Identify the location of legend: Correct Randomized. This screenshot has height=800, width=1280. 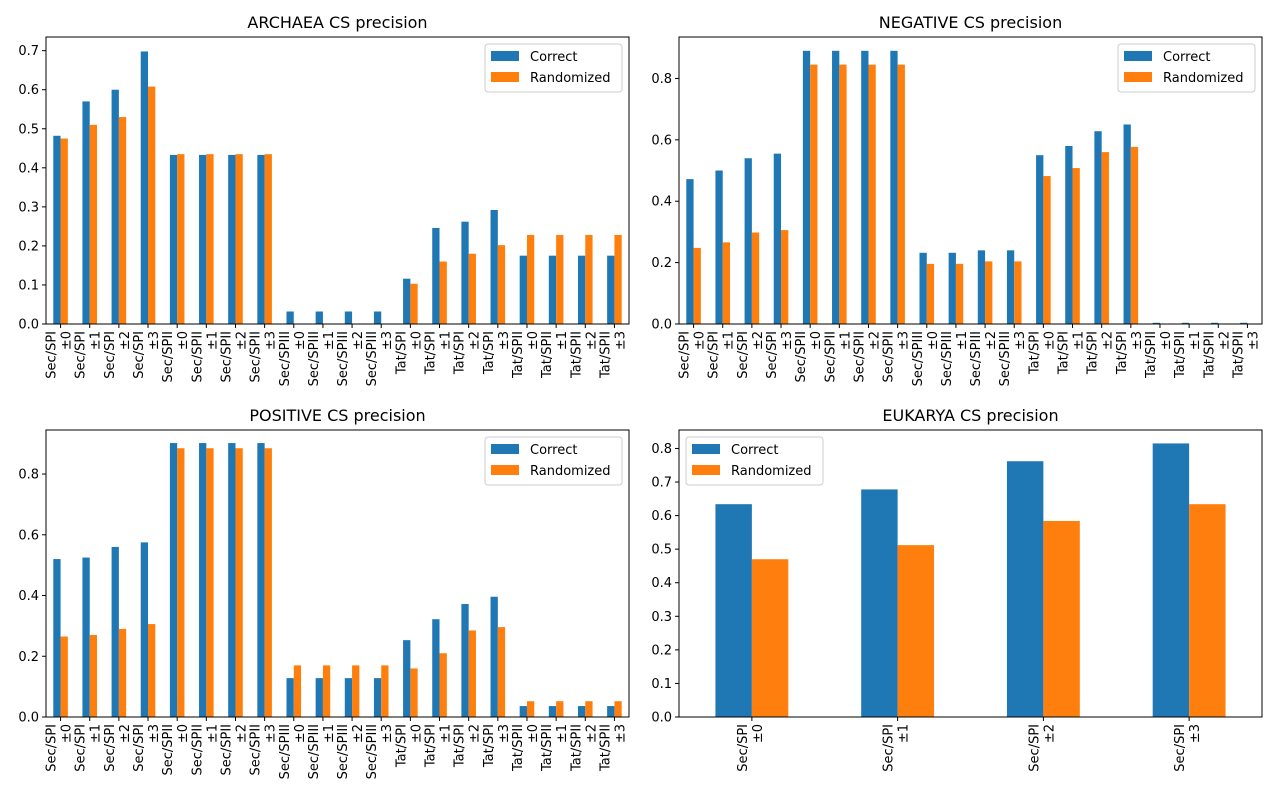
(553, 461).